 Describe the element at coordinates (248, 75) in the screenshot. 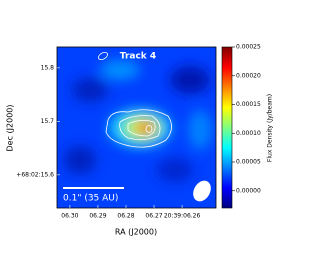

I see `colorbar-tick-label: 0.00020` at that location.